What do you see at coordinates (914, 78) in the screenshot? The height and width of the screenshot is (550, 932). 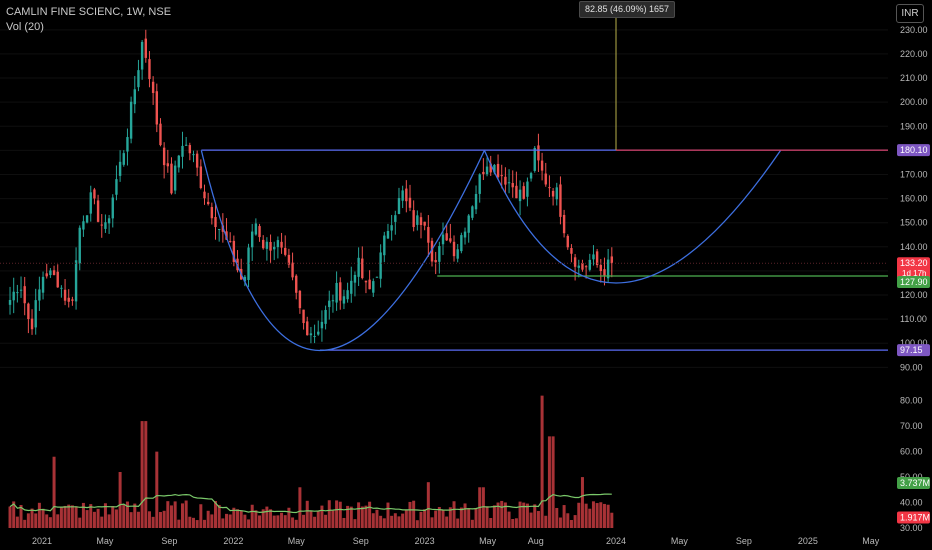 I see `price-tick-label: 210.00` at bounding box center [914, 78].